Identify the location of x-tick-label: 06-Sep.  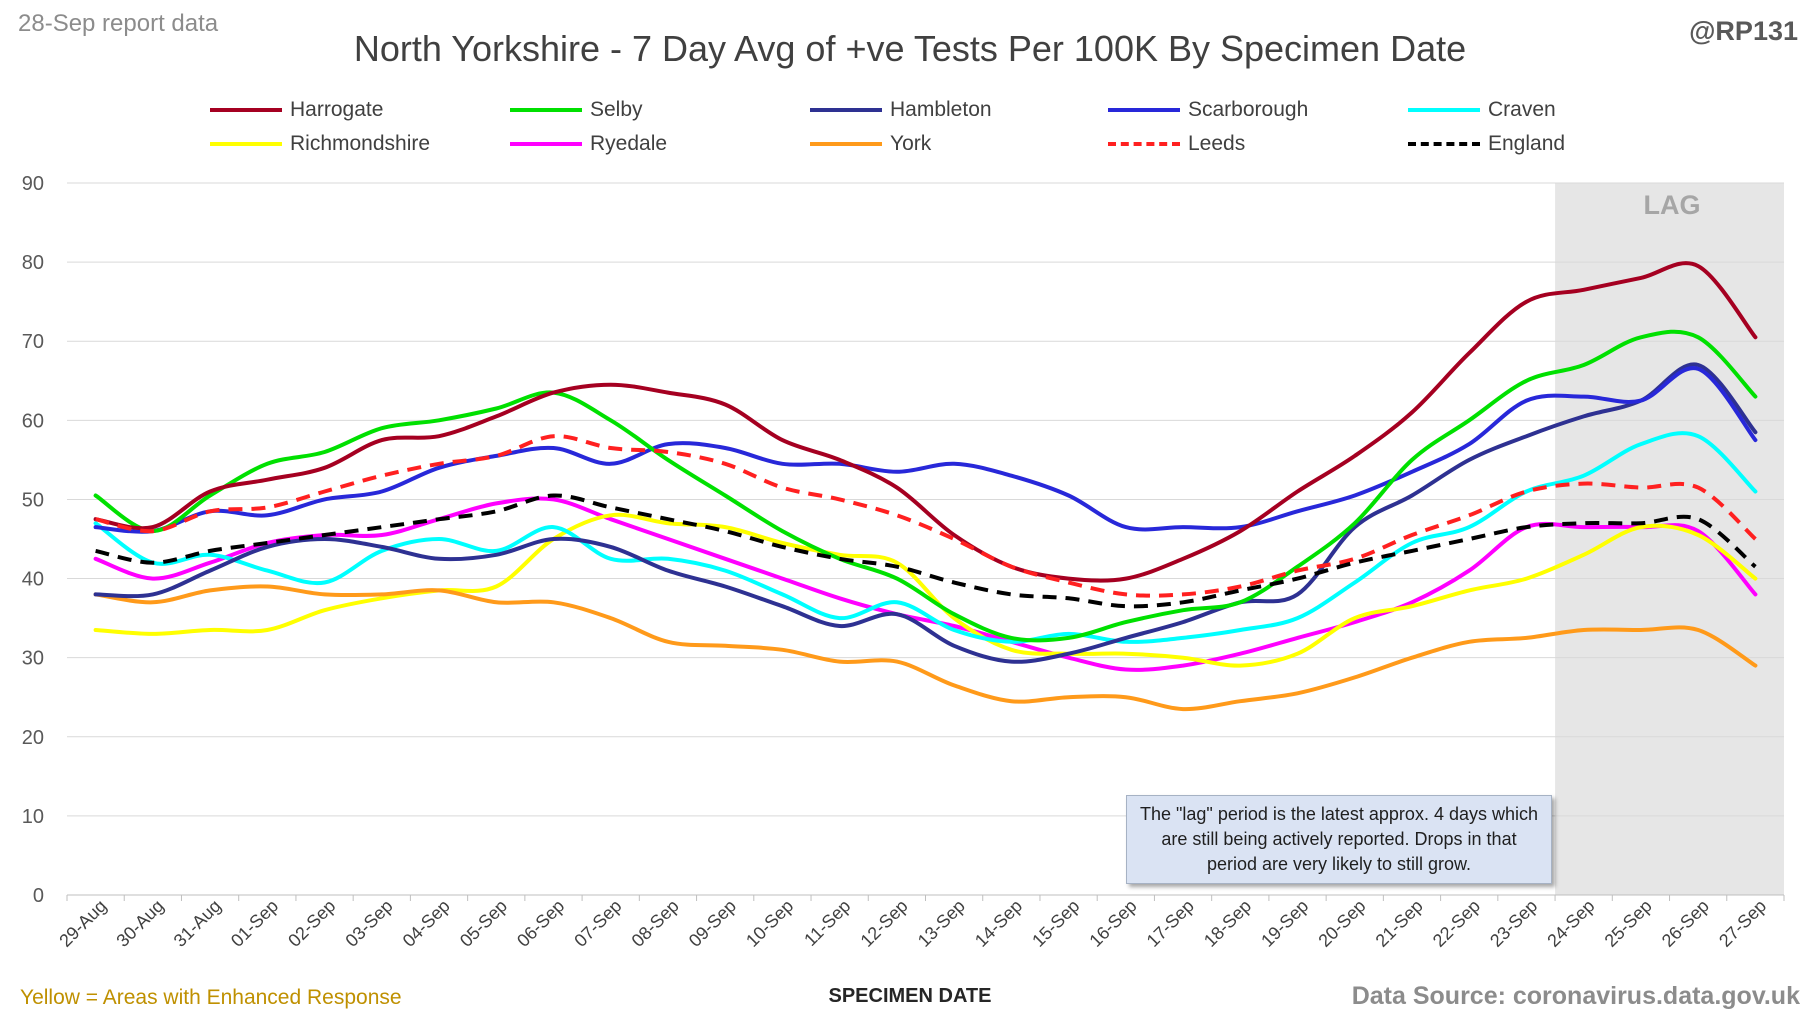
(540, 923).